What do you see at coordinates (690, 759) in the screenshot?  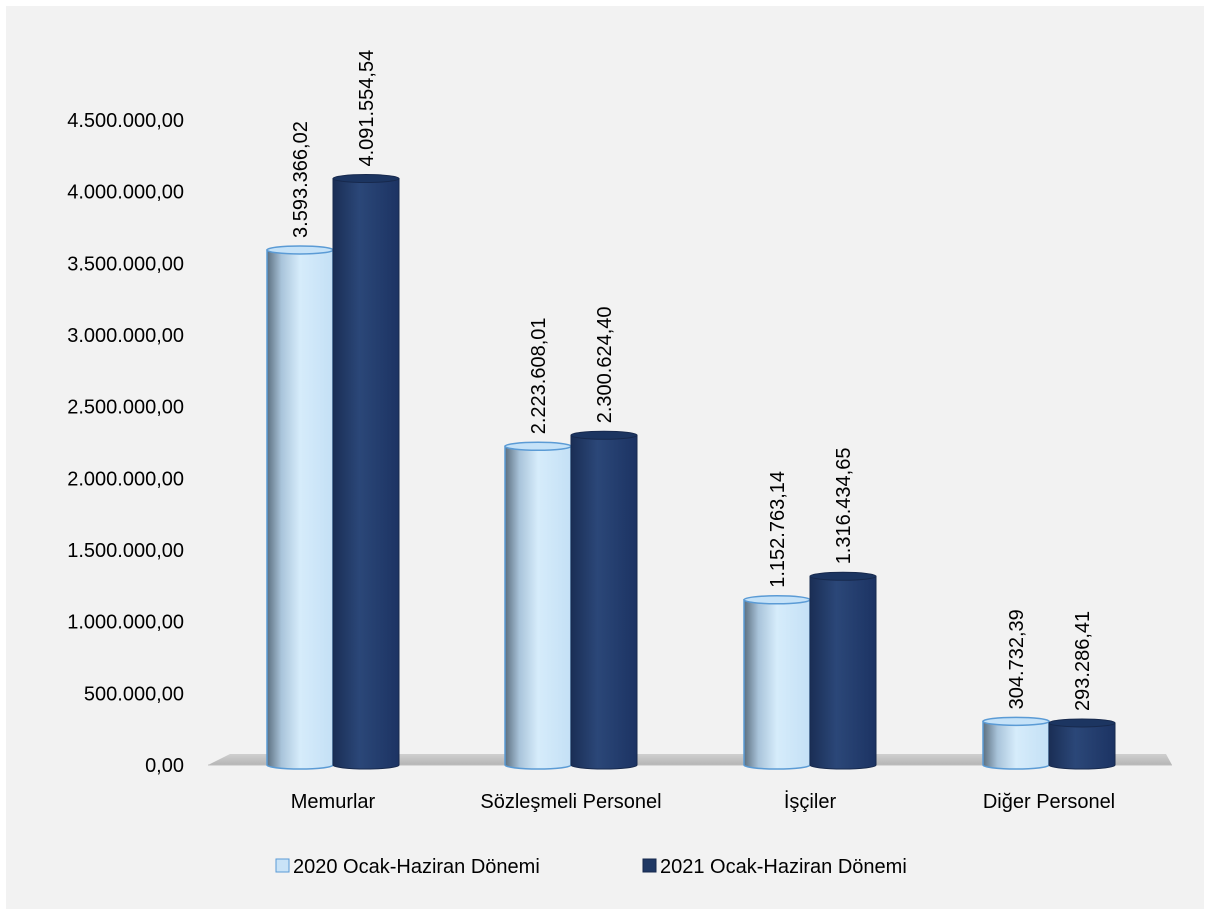 I see `floor-plate` at bounding box center [690, 759].